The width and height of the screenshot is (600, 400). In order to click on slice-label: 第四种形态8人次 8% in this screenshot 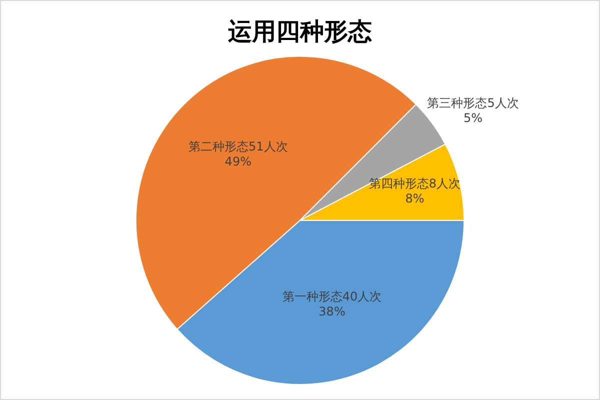, I will do `click(414, 191)`.